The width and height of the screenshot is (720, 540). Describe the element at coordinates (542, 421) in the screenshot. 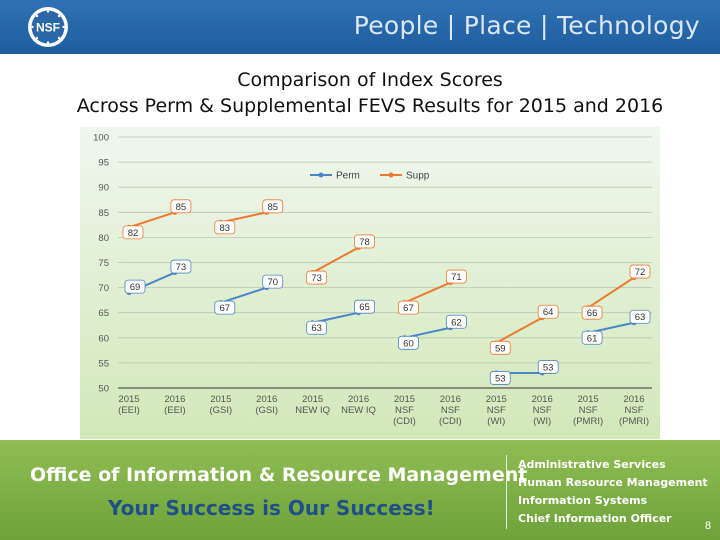

I see `x-tick-label-line: (WI)` at that location.